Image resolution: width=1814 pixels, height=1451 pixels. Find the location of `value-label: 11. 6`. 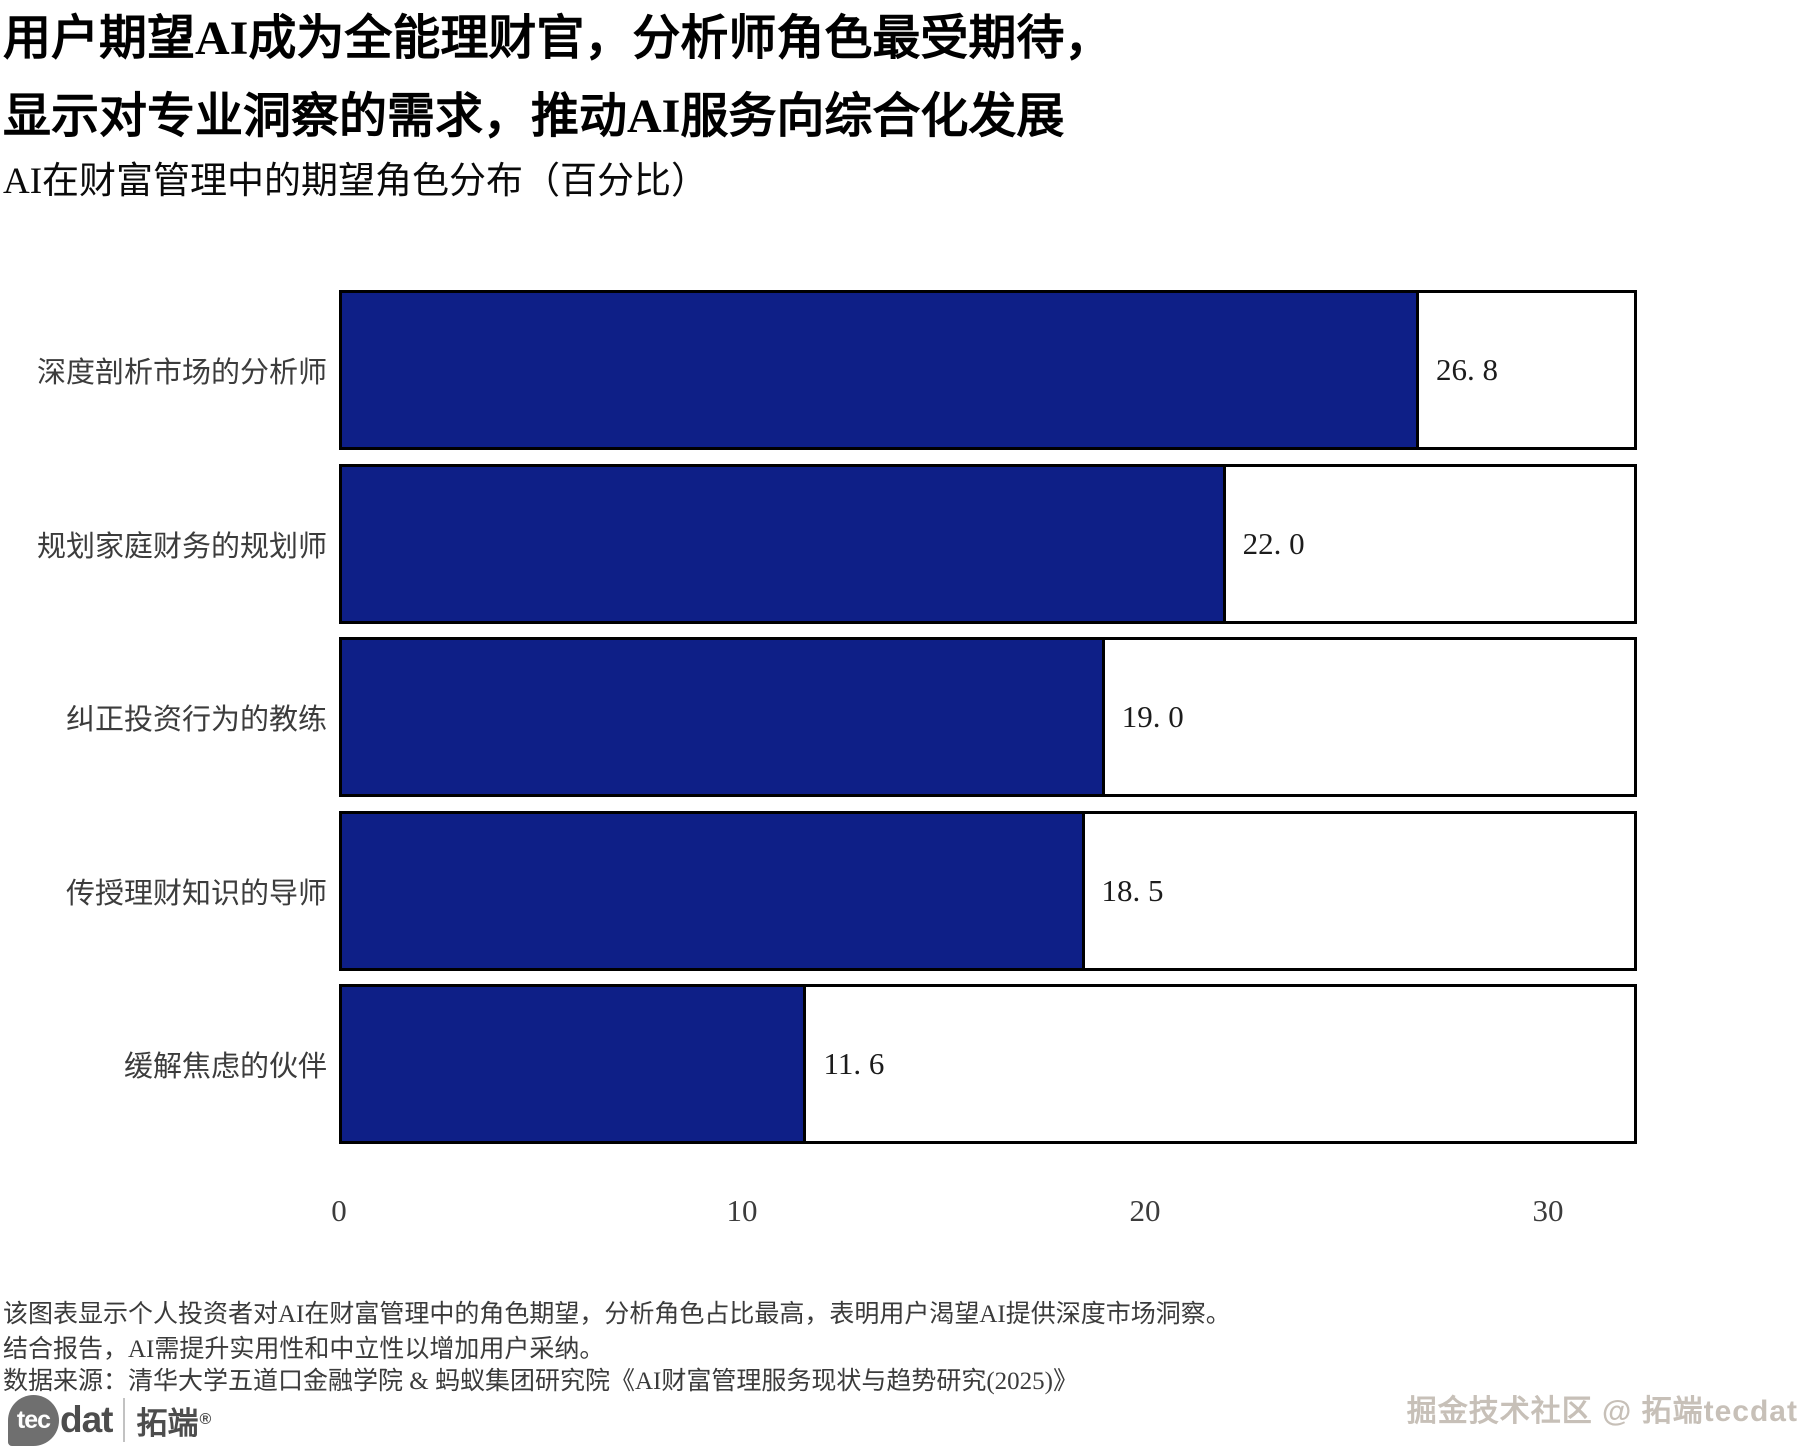

value-label: 11. 6 is located at coordinates (854, 1063).